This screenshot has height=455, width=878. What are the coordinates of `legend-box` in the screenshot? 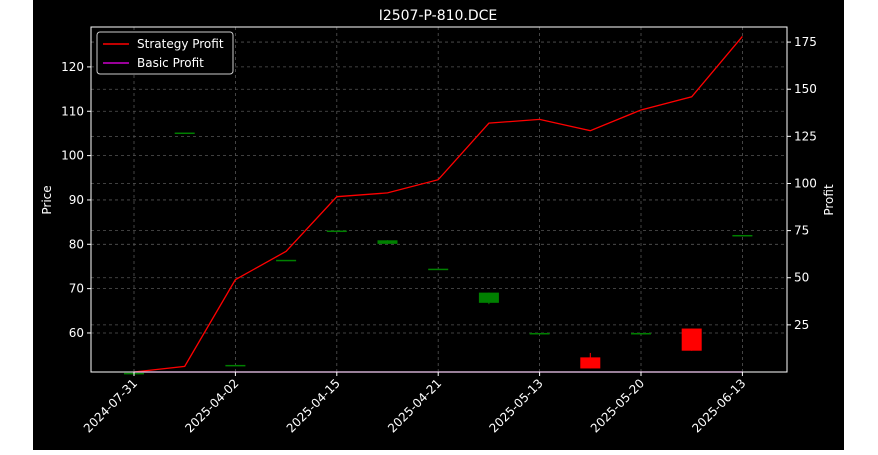 It's located at (165, 53).